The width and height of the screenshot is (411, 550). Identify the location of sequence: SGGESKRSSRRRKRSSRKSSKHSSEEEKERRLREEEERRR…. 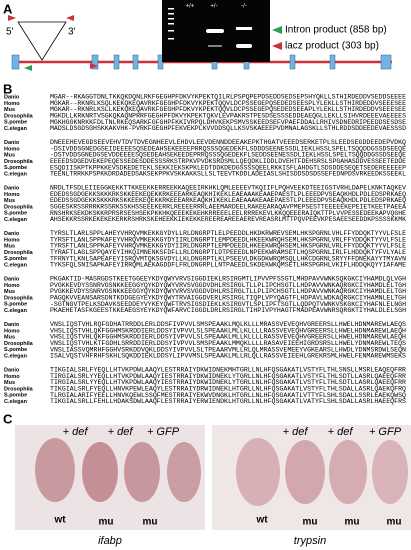
(228, 206).